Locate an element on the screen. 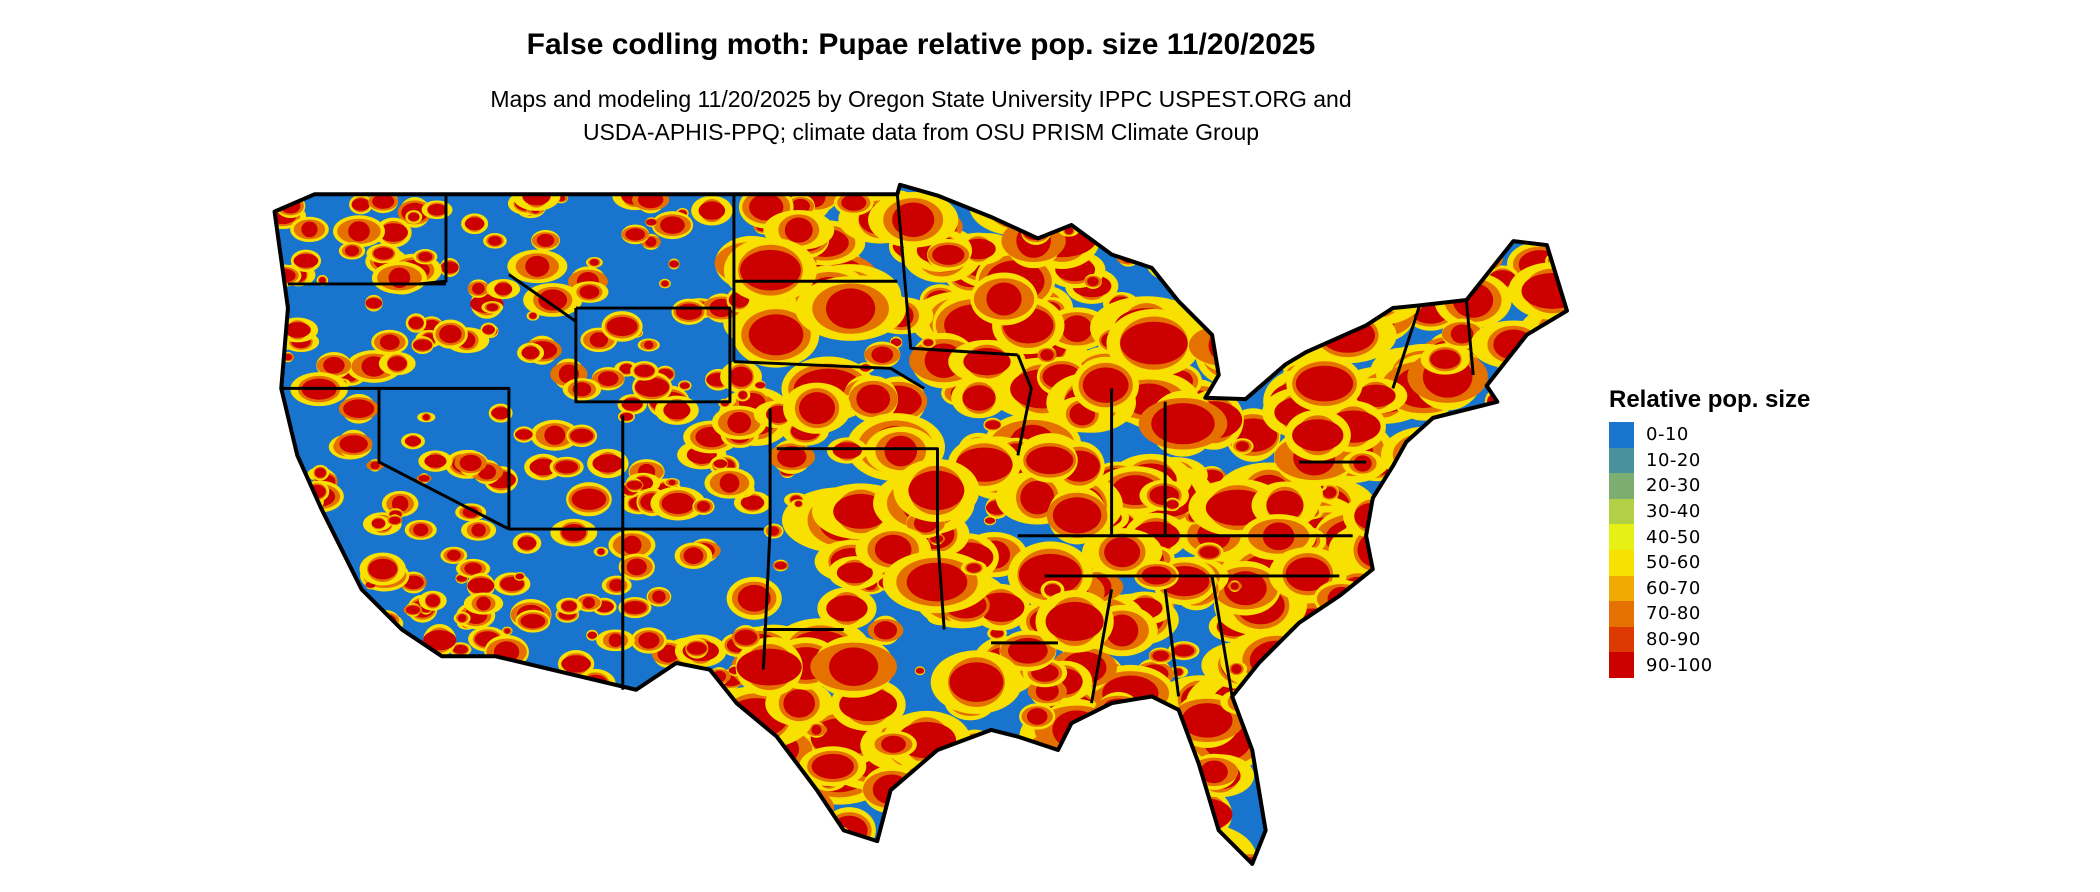  state-border is located at coordinates (829, 375).